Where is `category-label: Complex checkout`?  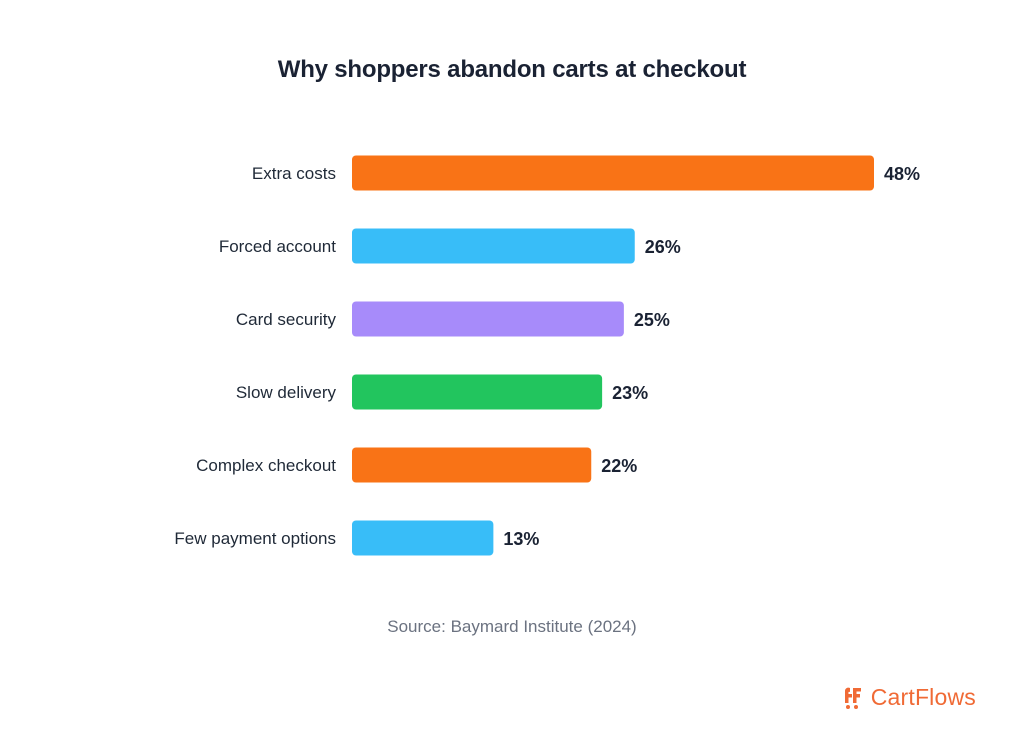
category-label: Complex checkout is located at coordinates (266, 465).